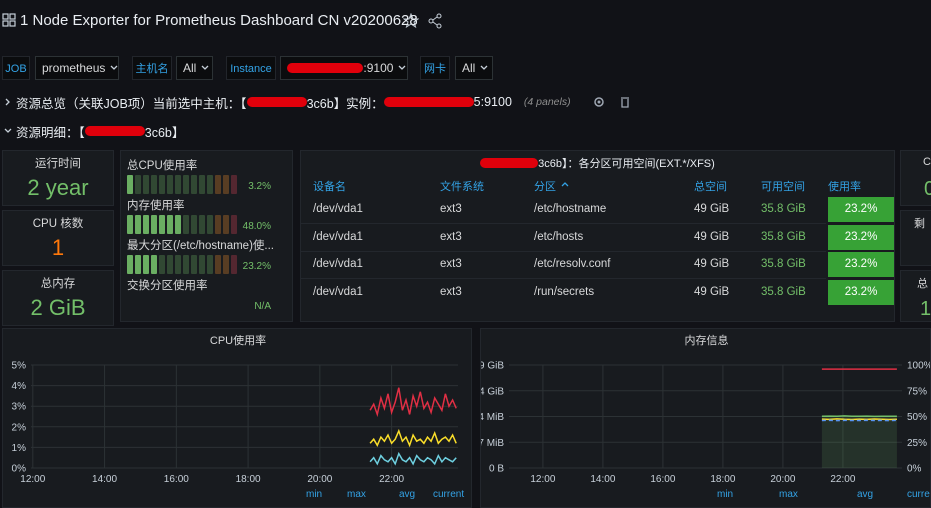 The height and width of the screenshot is (508, 931). Describe the element at coordinates (492, 366) in the screenshot. I see `y-tick-label: 1.9 GiB` at that location.